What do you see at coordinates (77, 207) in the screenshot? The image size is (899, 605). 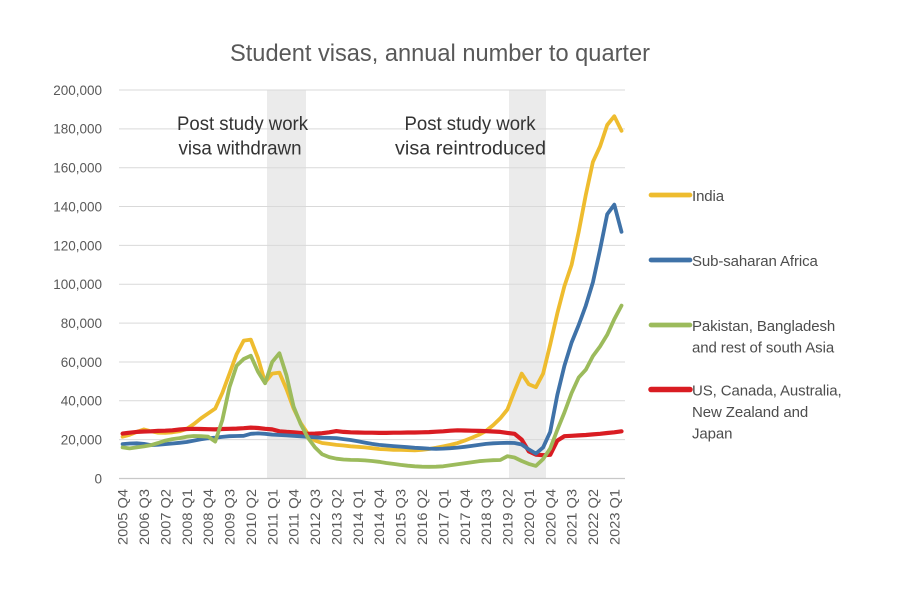 I see `svg-text: 140,000` at bounding box center [77, 207].